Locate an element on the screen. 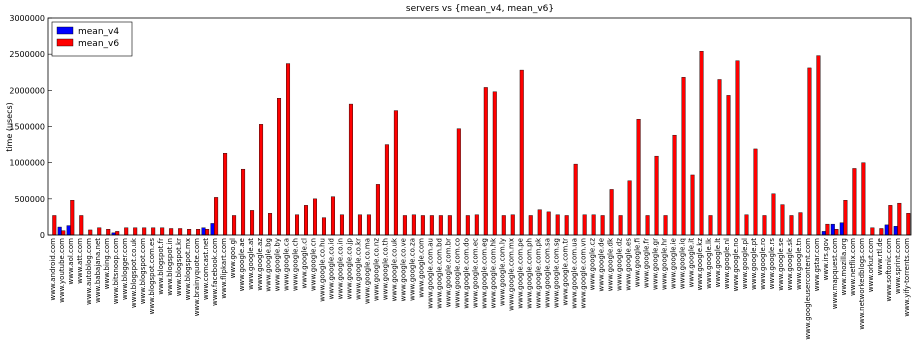 This screenshot has width=913, height=349. x-tick-label: www.google.cz is located at coordinates (592, 264).